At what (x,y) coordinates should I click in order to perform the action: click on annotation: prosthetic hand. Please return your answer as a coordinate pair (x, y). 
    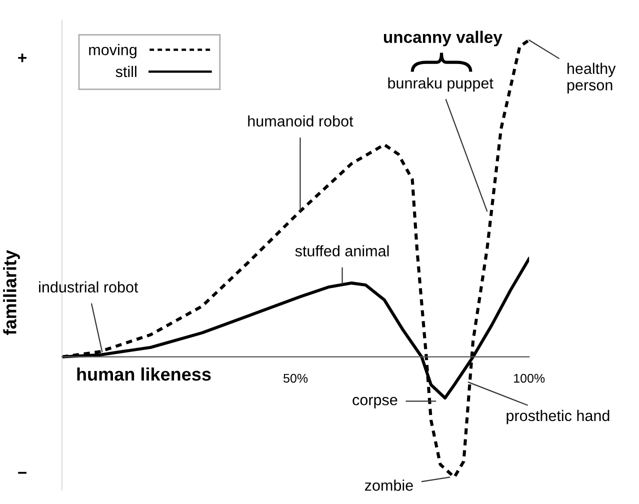
    Looking at the image, I should click on (558, 417).